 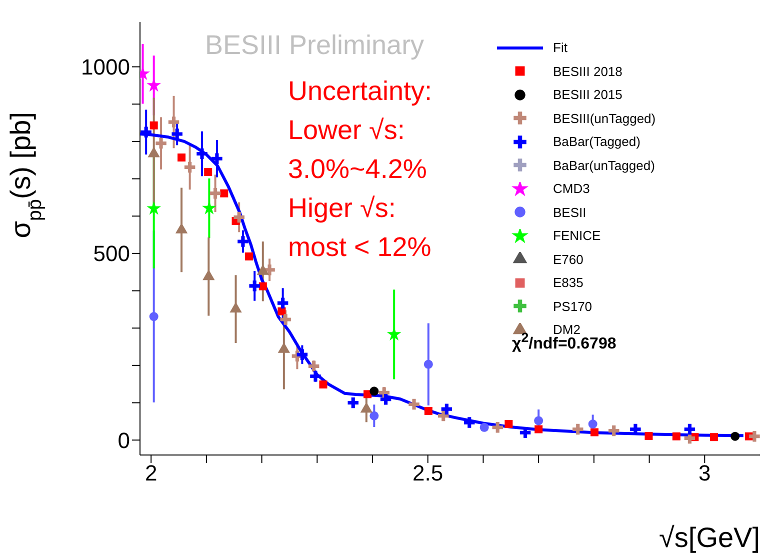 What do you see at coordinates (571, 188) in the screenshot?
I see `legend-label: CMD3` at bounding box center [571, 188].